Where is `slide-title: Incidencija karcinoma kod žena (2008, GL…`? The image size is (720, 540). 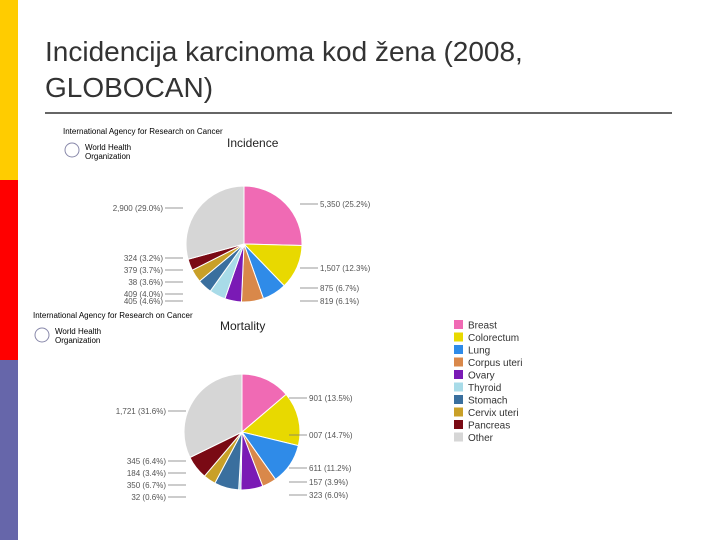 slide-title: Incidencija karcinoma kod žena (2008, GL… is located at coordinates (284, 69).